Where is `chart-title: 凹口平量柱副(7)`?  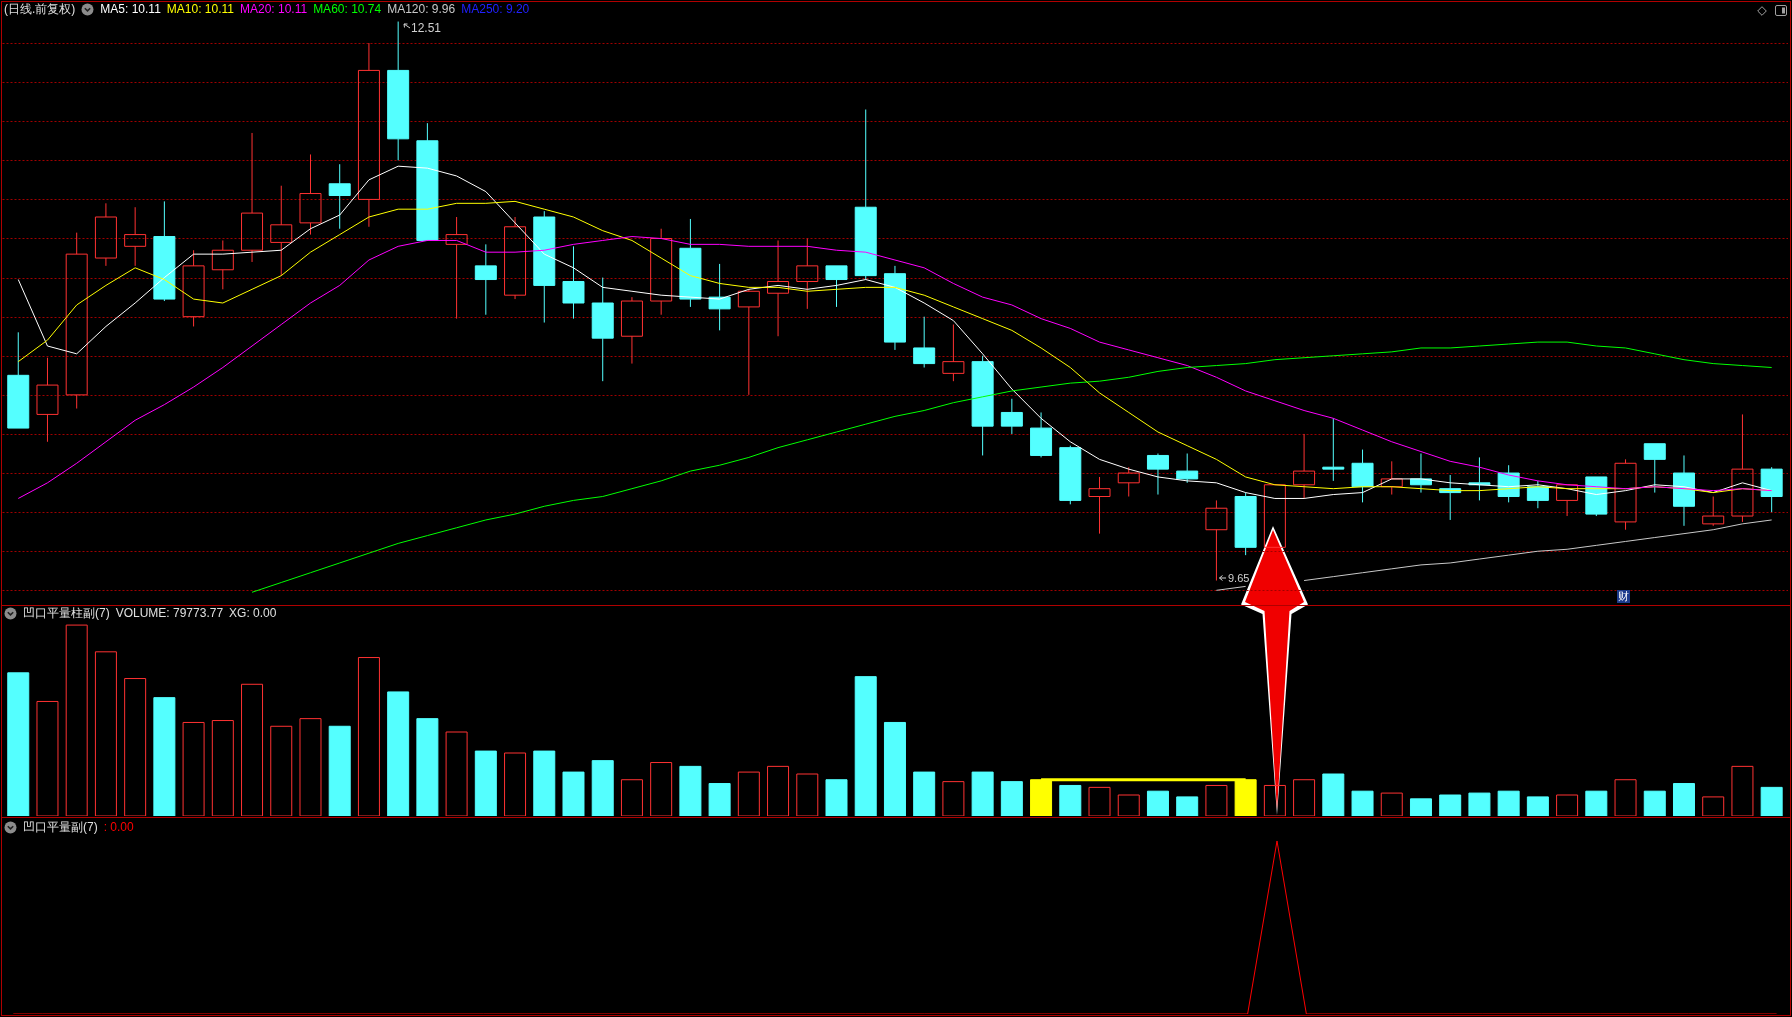
chart-title: 凹口平量柱副(7) is located at coordinates (66, 613).